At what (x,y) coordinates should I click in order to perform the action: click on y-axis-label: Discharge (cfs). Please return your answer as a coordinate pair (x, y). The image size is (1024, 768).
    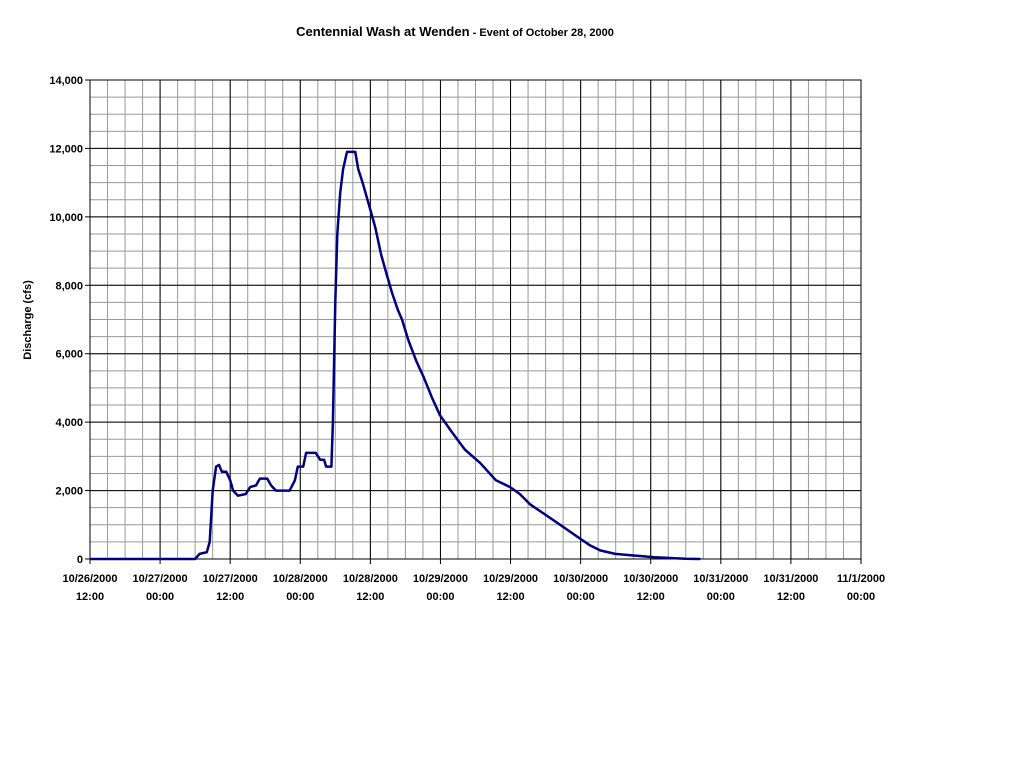
    Looking at the image, I should click on (28, 320).